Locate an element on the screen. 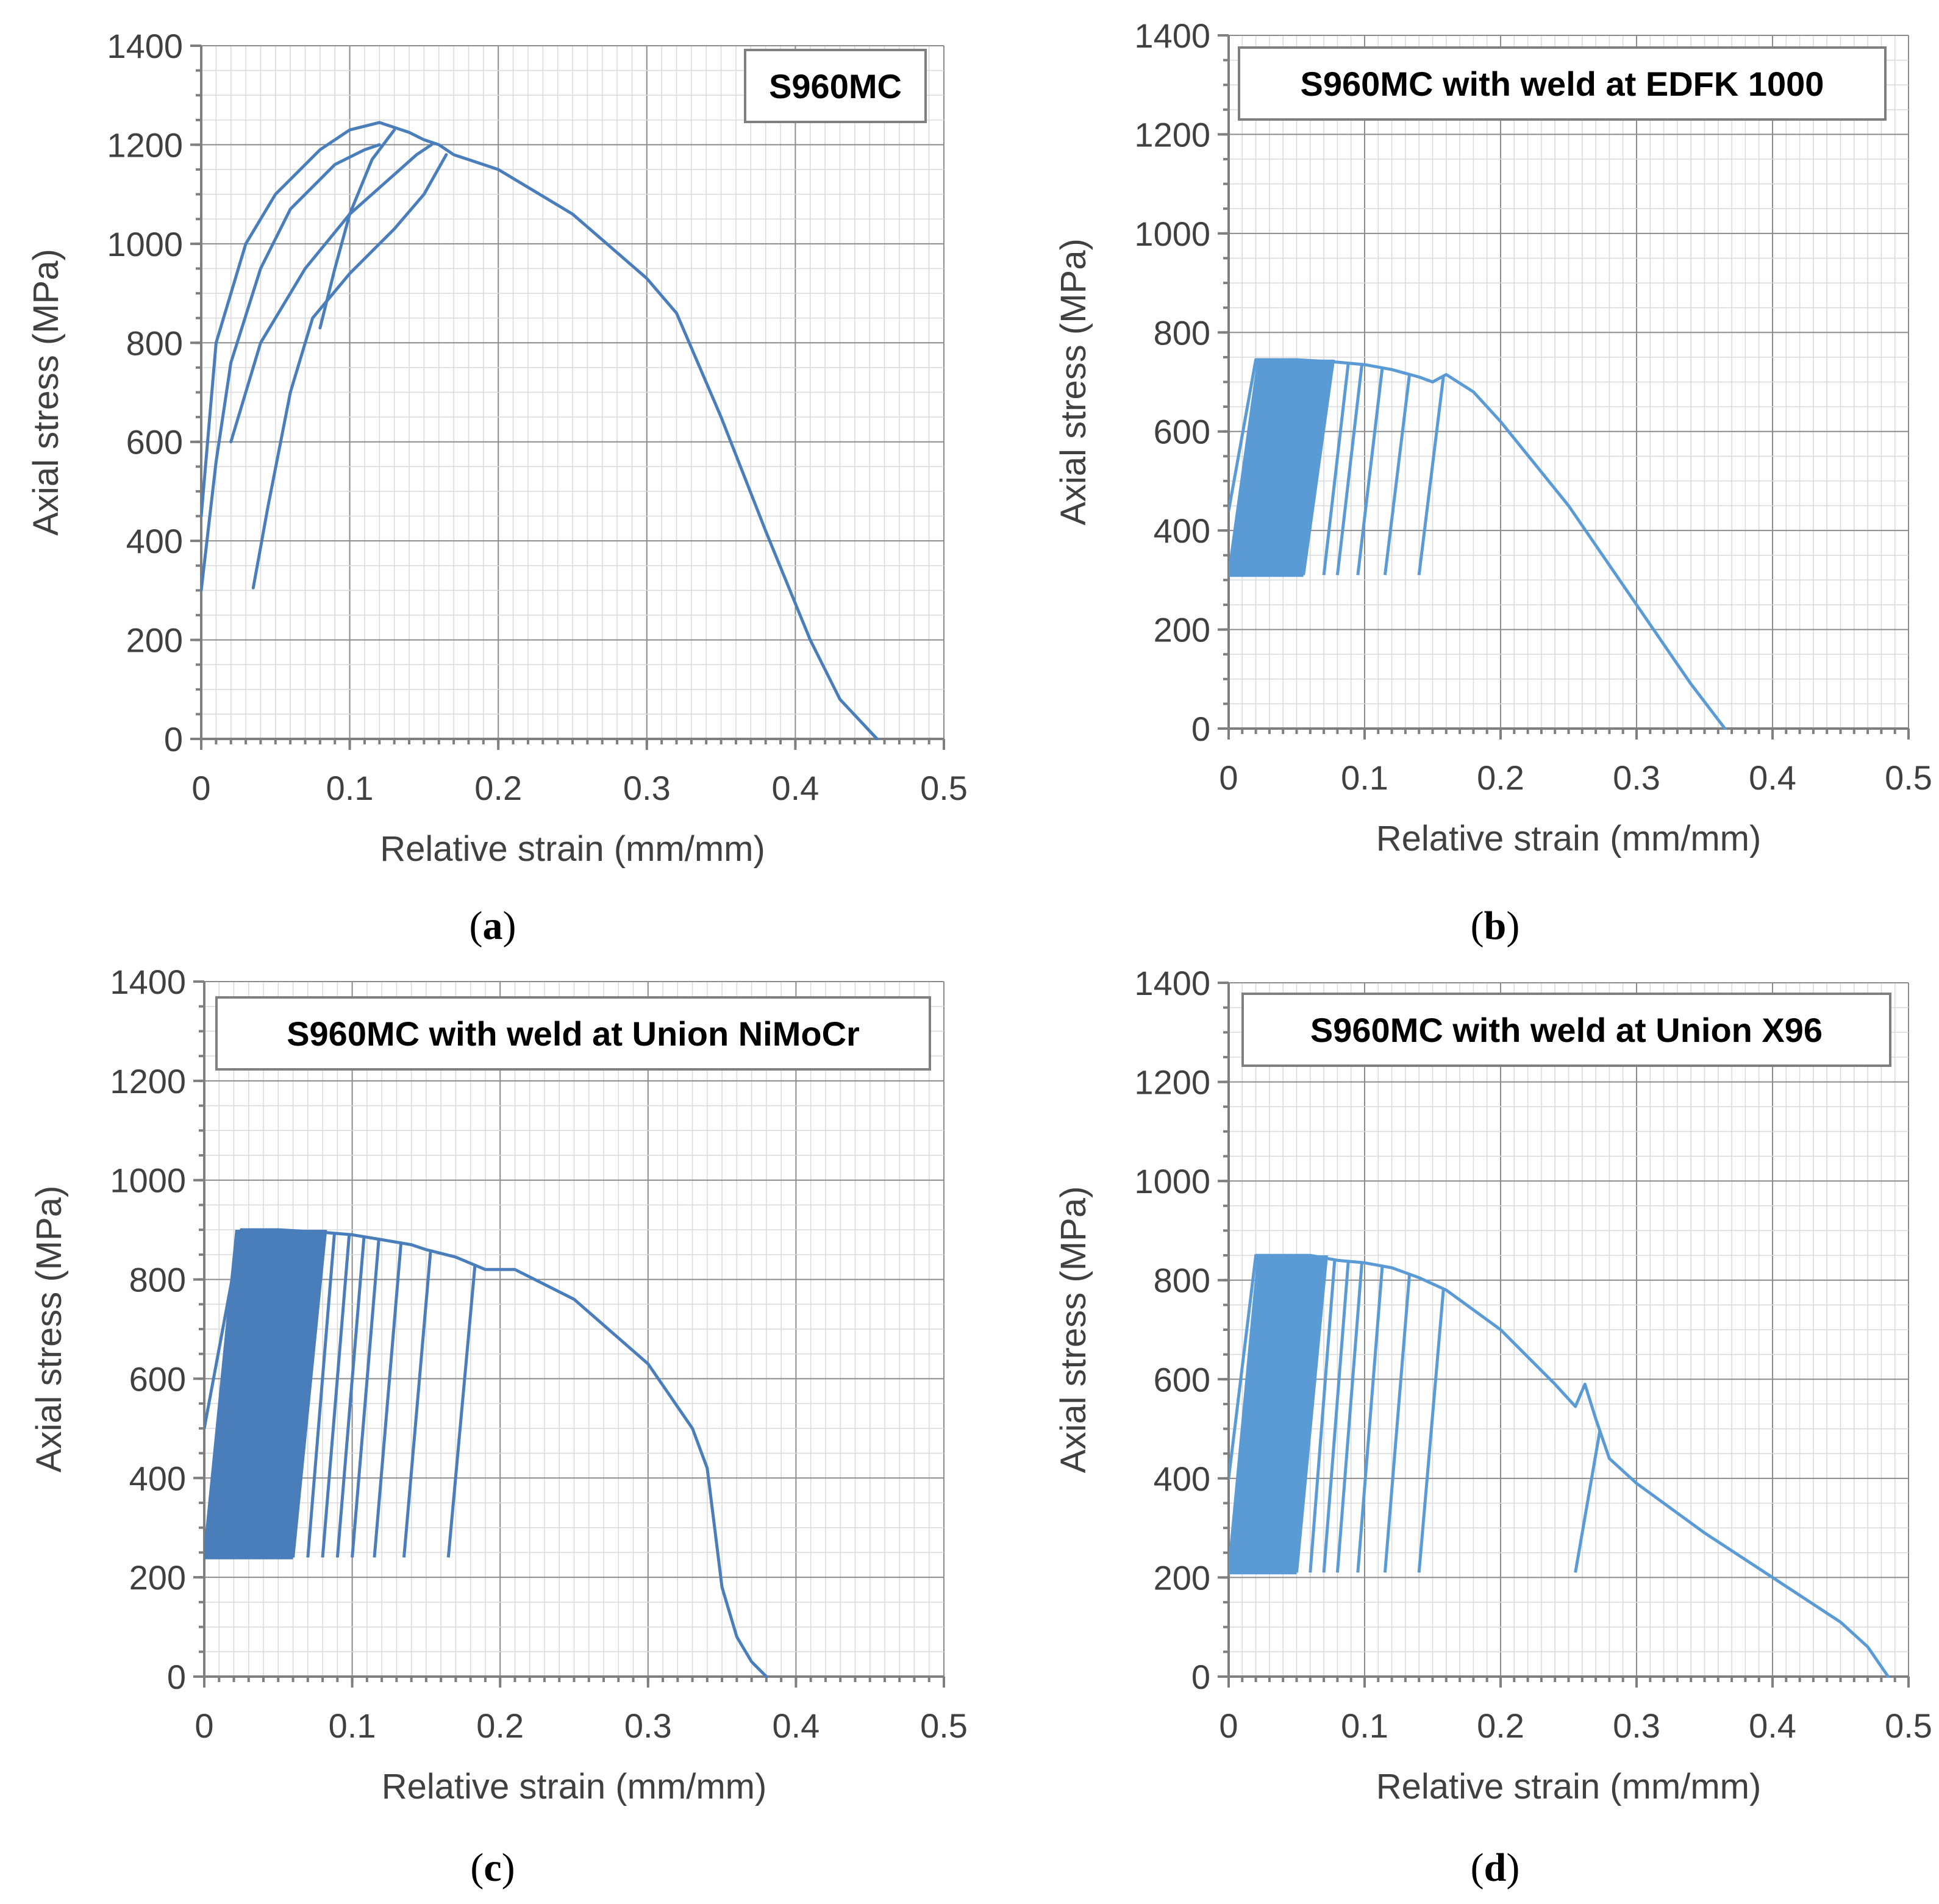 The image size is (1939, 1904). legend-box is located at coordinates (836, 86).